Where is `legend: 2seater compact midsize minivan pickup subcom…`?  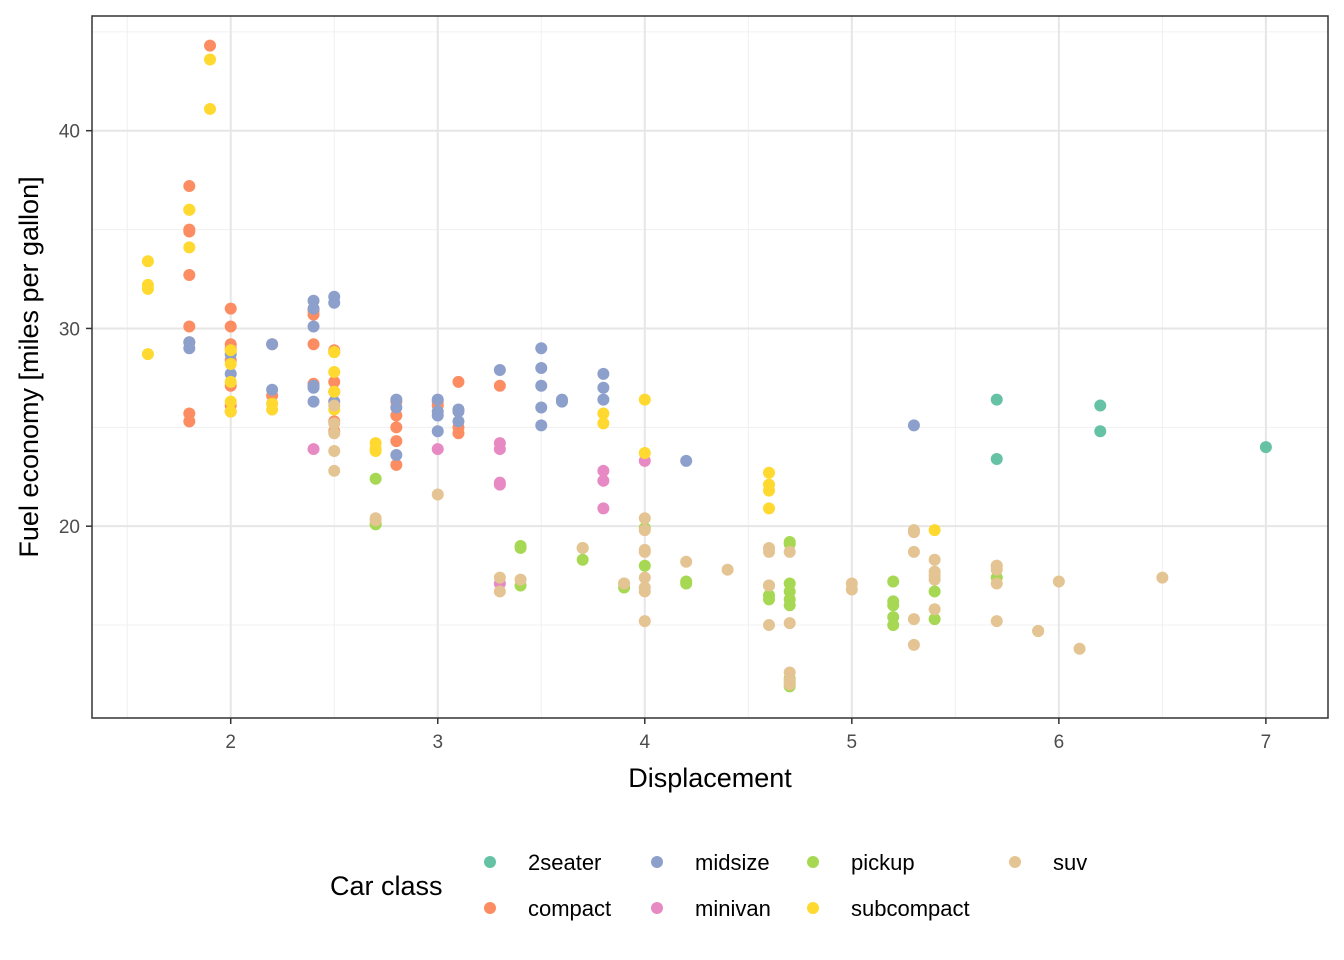 legend: 2seater compact midsize minivan pickup subcom… is located at coordinates (785, 885).